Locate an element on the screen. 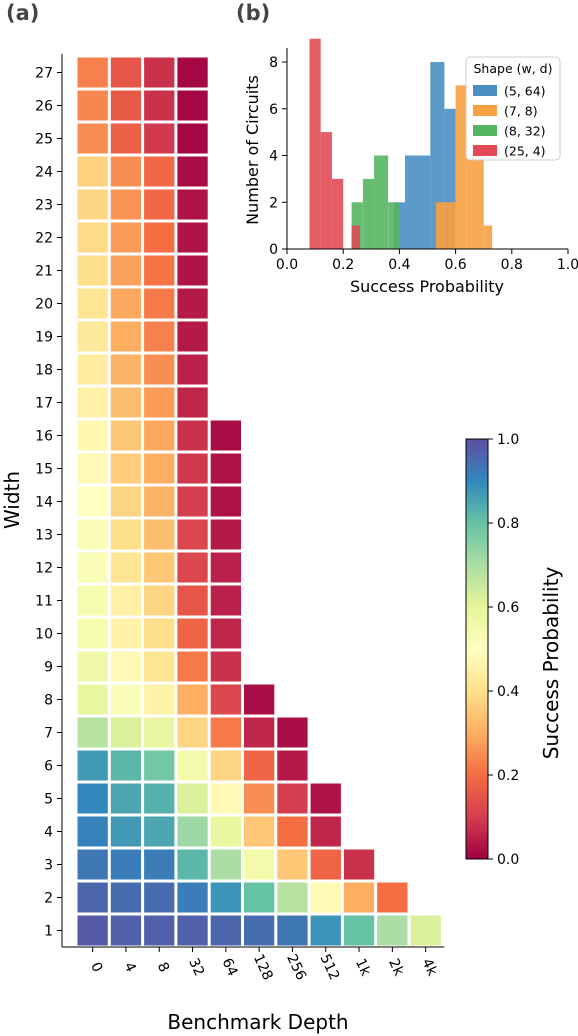 The height and width of the screenshot is (1036, 578). colorbar-tick-label: 0.6 is located at coordinates (508, 608).